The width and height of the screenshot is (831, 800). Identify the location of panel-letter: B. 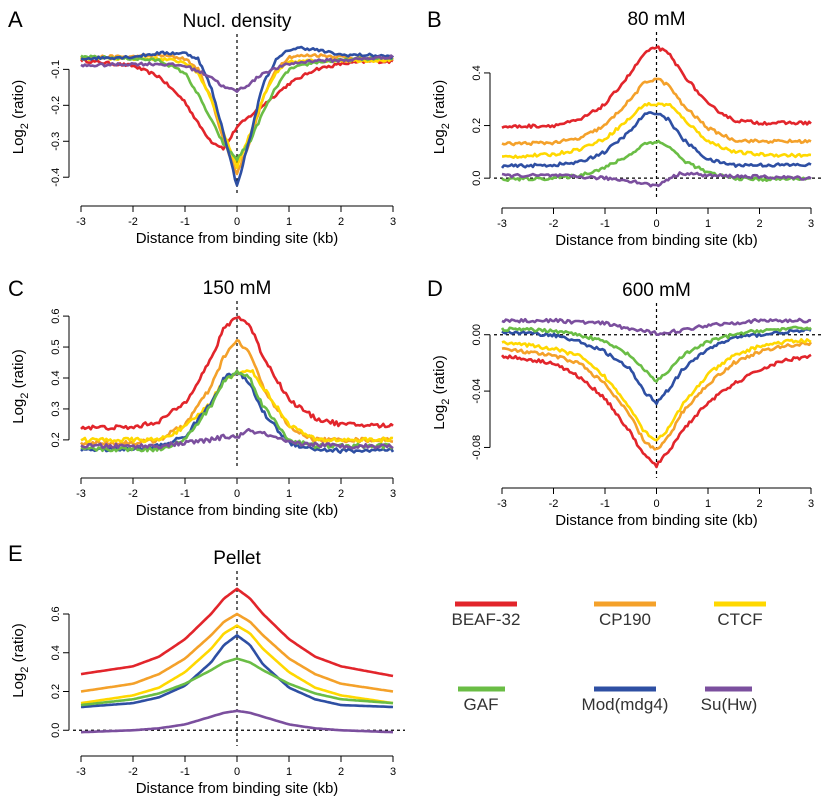
(434, 19).